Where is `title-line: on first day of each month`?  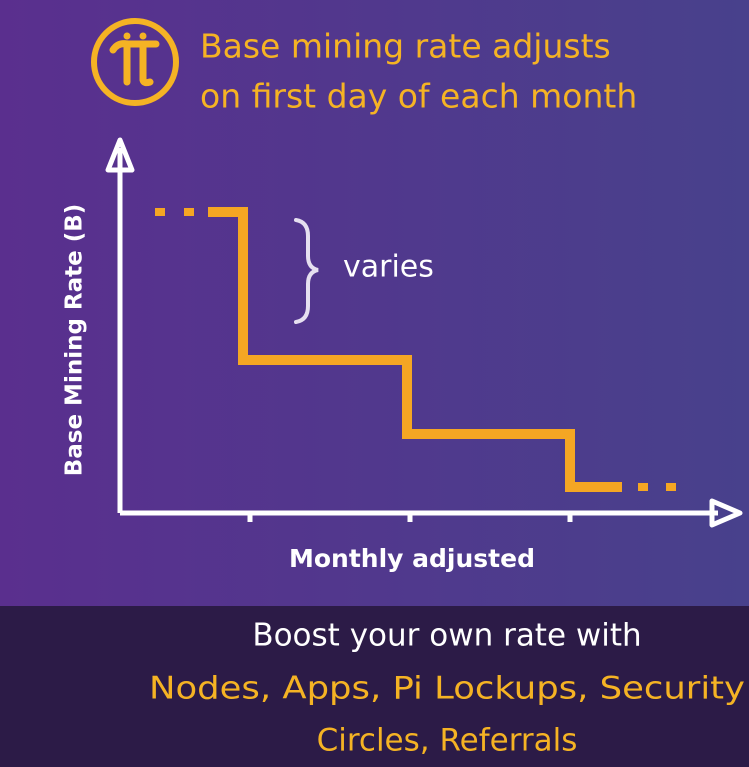
title-line: on first day of each month is located at coordinates (418, 96).